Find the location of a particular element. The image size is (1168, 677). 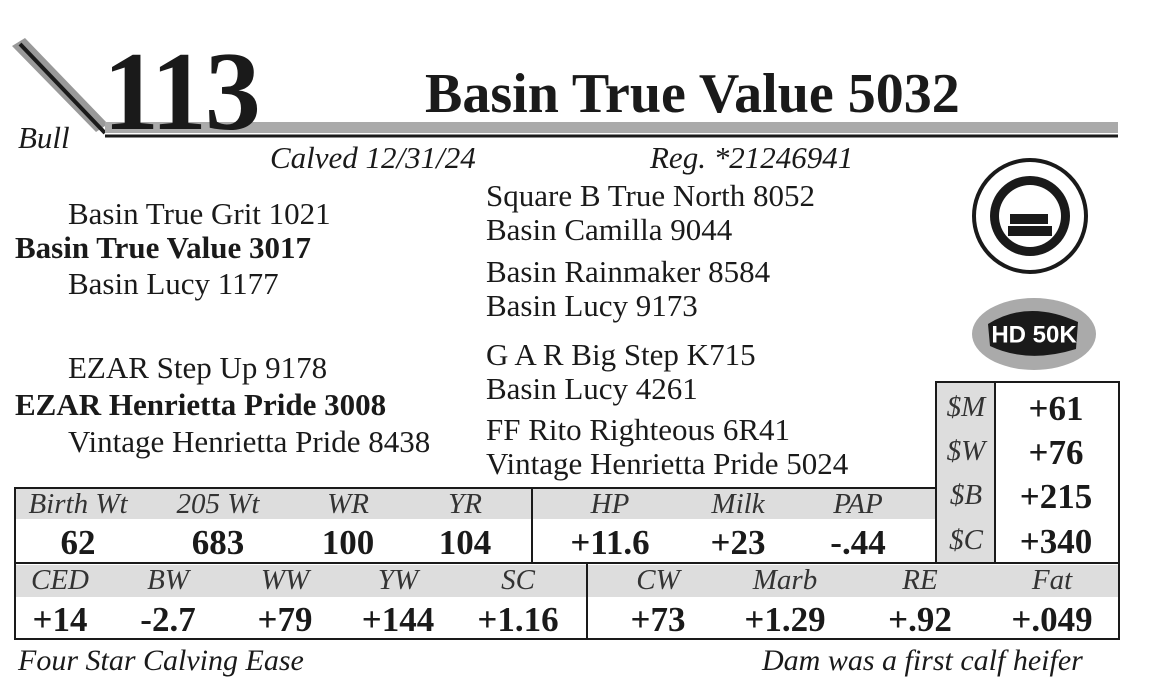

index-label: $B is located at coordinates (966, 495).